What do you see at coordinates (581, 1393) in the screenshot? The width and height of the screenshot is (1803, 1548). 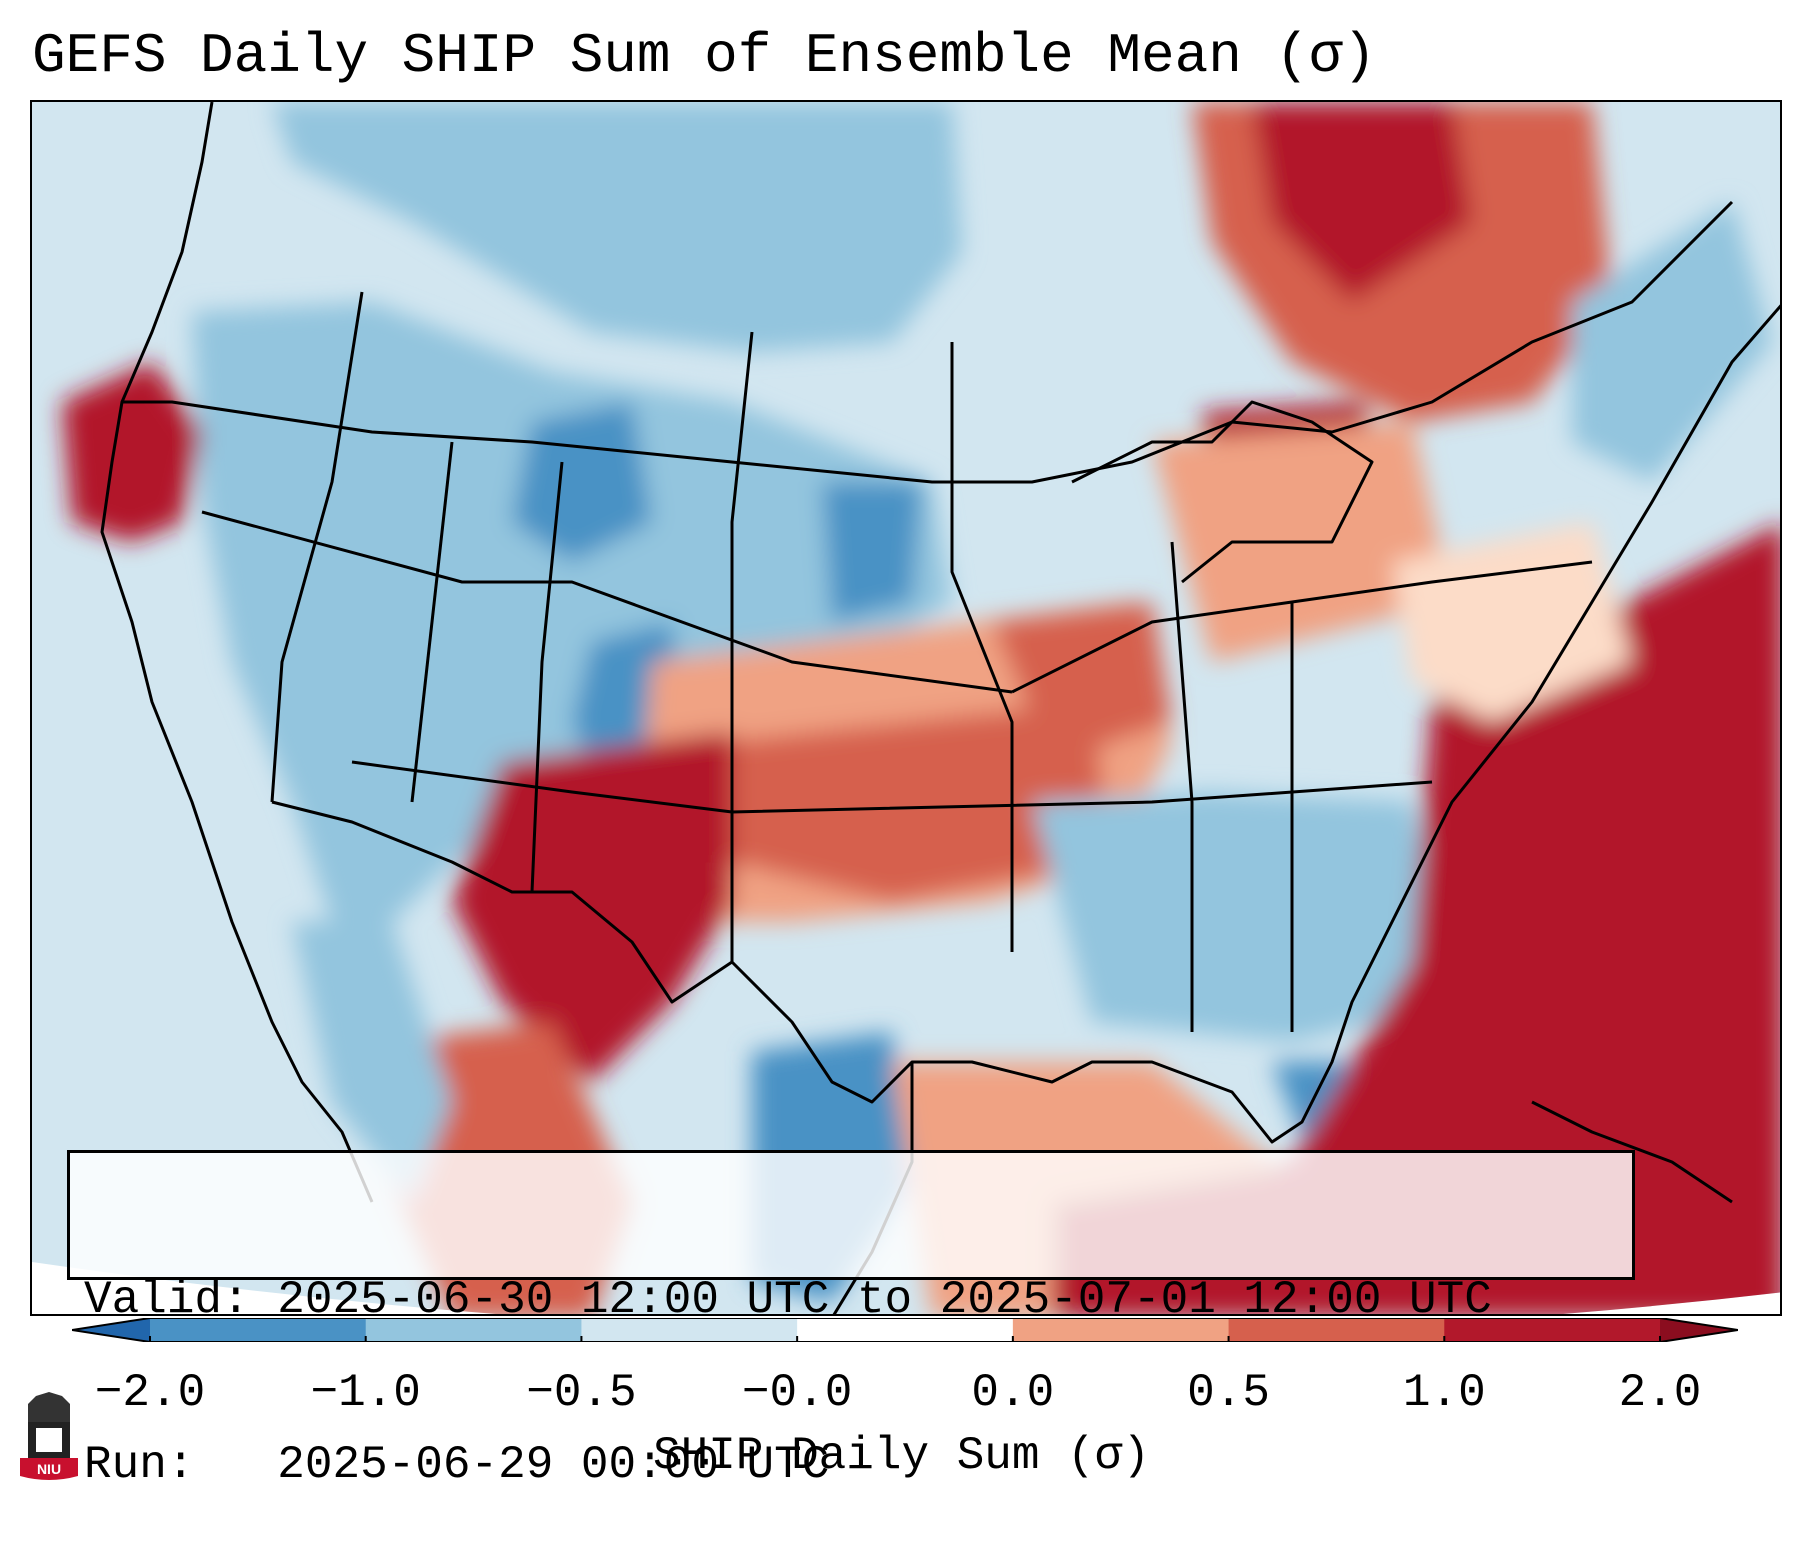 I see `colorbar-tick-label: −0.5` at bounding box center [581, 1393].